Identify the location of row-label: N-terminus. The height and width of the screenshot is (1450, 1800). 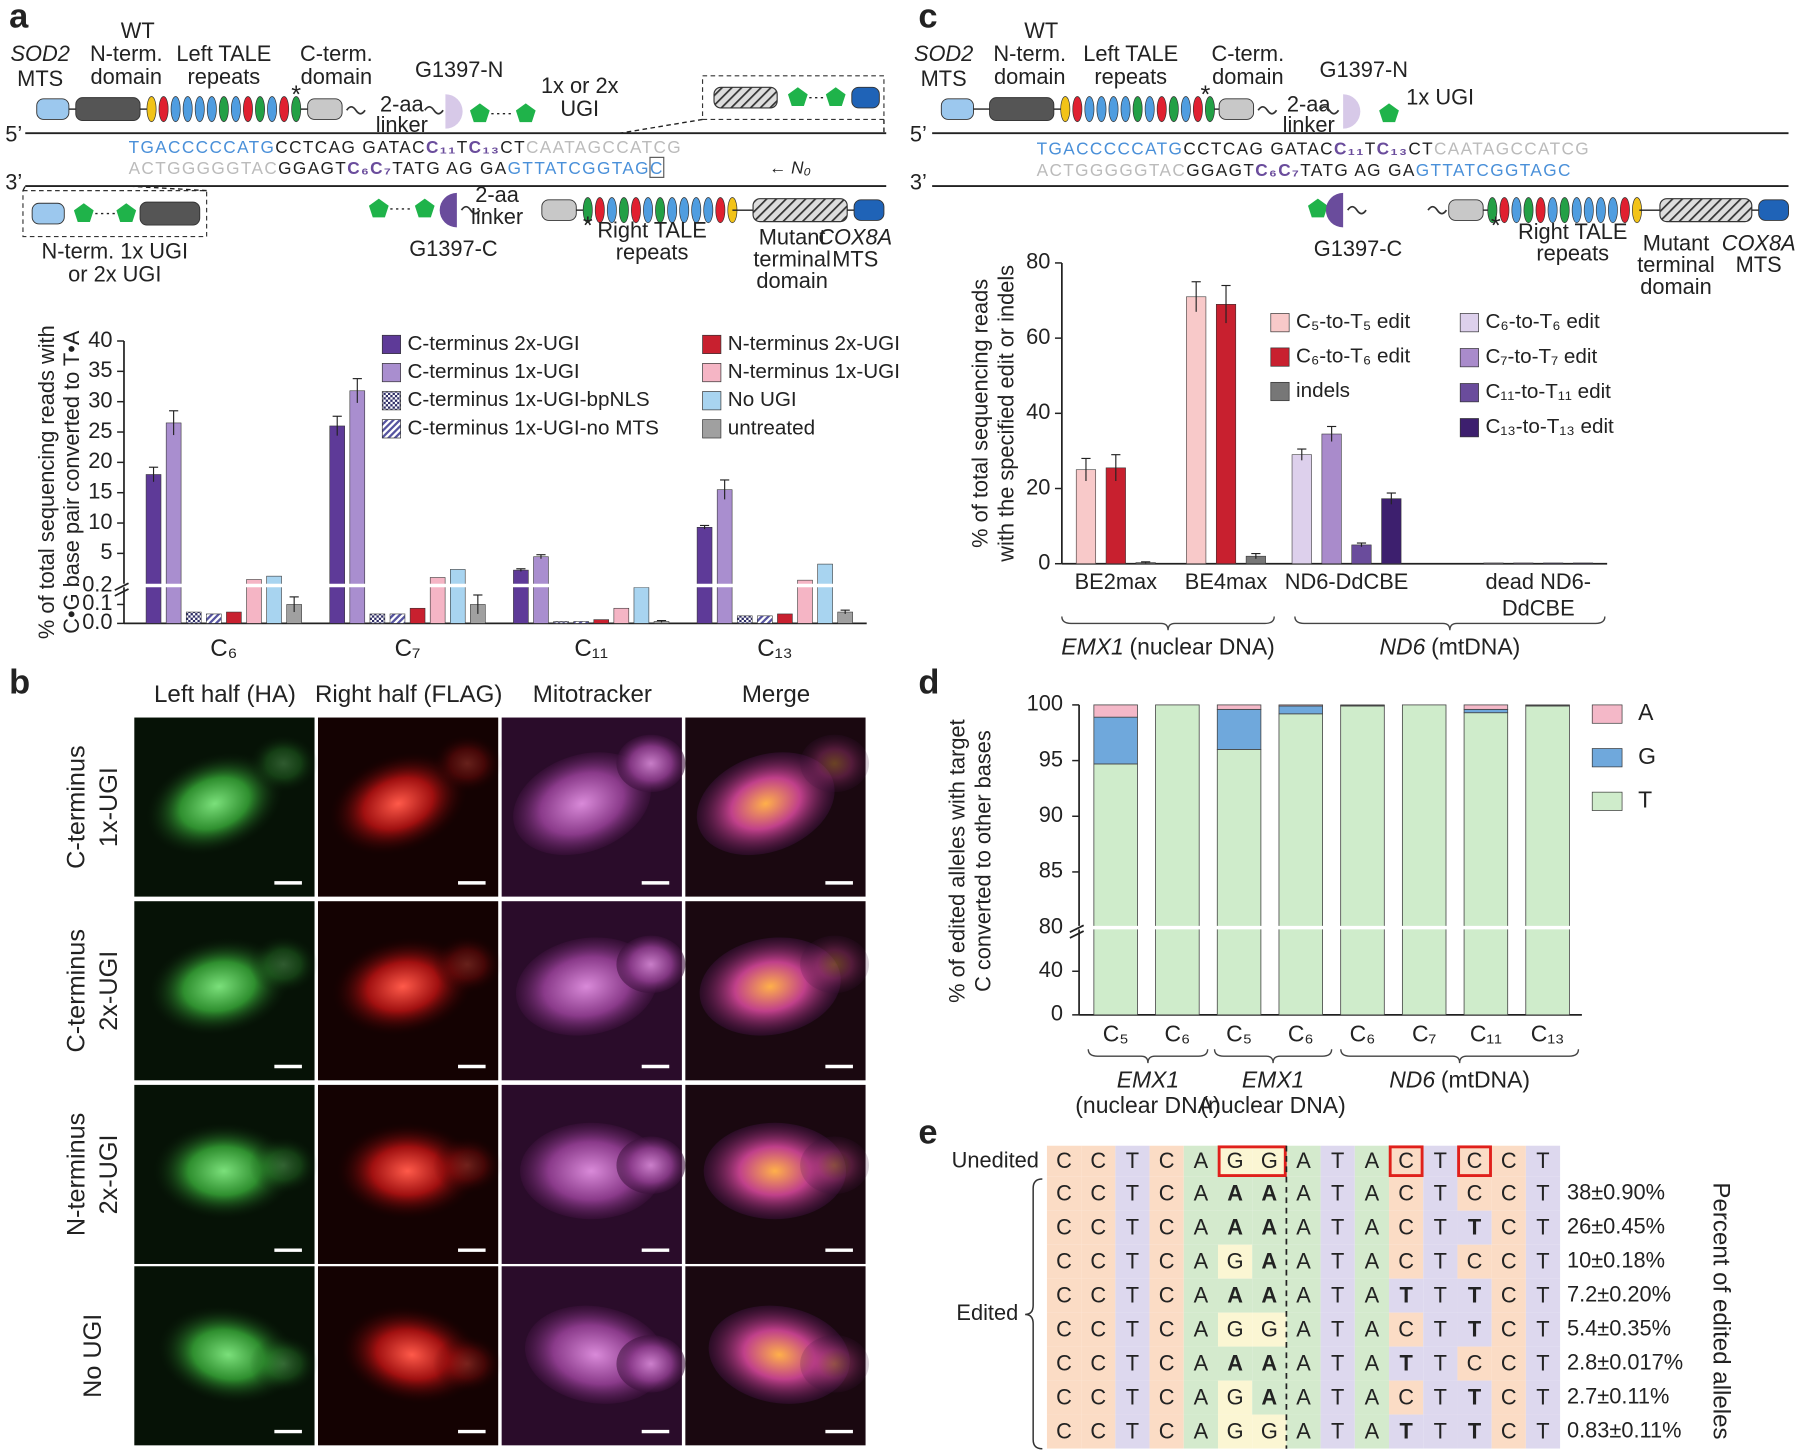
(77, 1174).